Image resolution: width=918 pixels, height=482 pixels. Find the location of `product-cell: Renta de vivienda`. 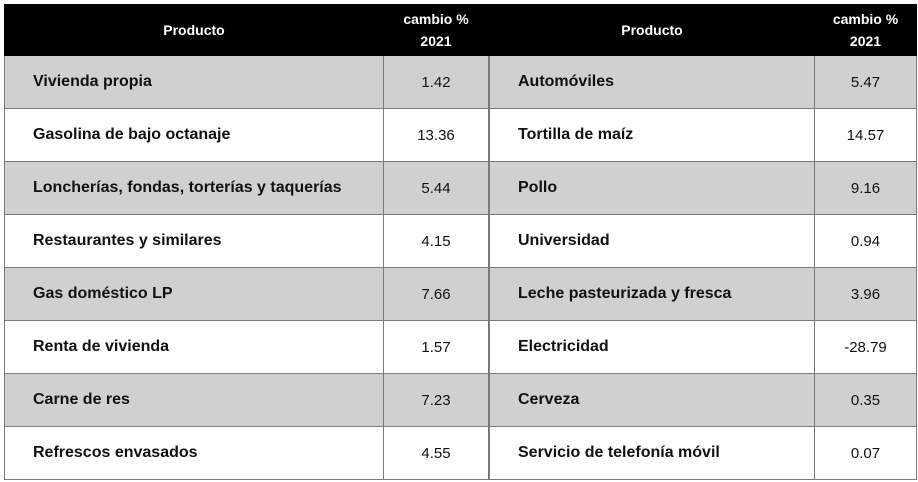

product-cell: Renta de vivienda is located at coordinates (194, 347).